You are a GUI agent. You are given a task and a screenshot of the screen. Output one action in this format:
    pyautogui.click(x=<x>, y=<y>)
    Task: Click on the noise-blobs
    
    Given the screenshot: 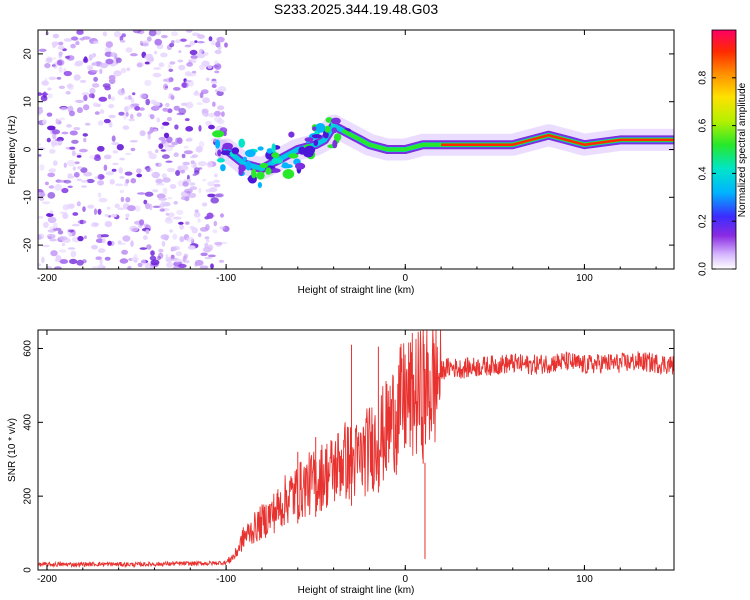 What is the action you would take?
    pyautogui.click(x=134, y=149)
    